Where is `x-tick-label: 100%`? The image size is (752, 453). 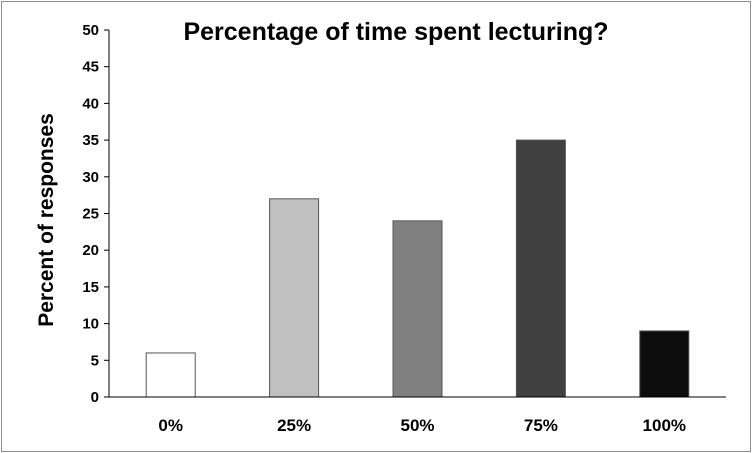
x-tick-label: 100% is located at coordinates (664, 425).